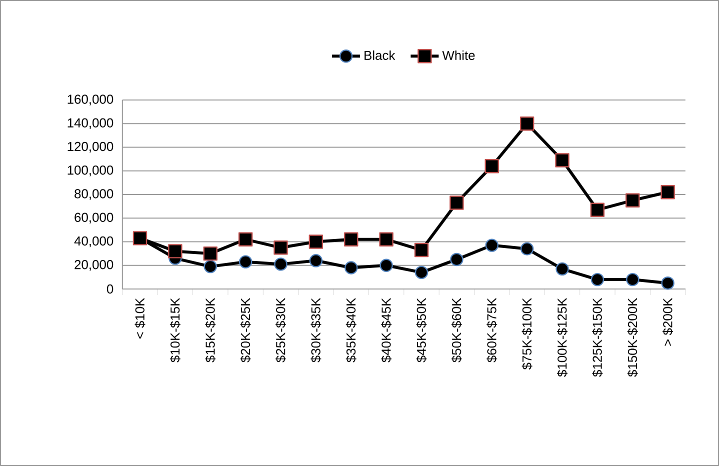  Describe the element at coordinates (245, 330) in the screenshot. I see `x-tick-label: $20K-$25K` at that location.